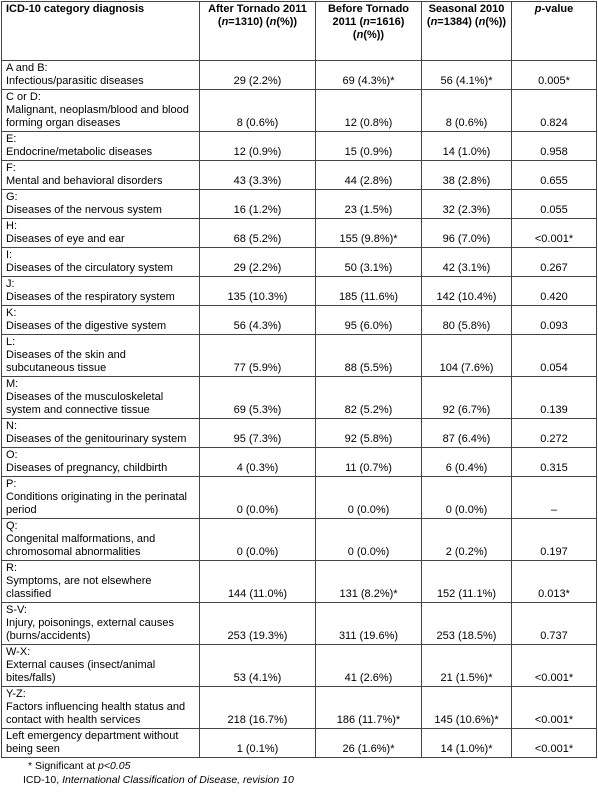 The height and width of the screenshot is (796, 598). Describe the element at coordinates (11, 426) in the screenshot. I see `category-code: N:` at that location.